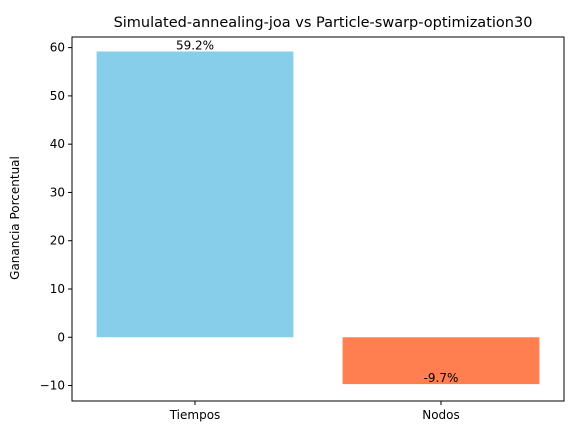  Describe the element at coordinates (57, 241) in the screenshot. I see `y-tick-label: 20` at that location.